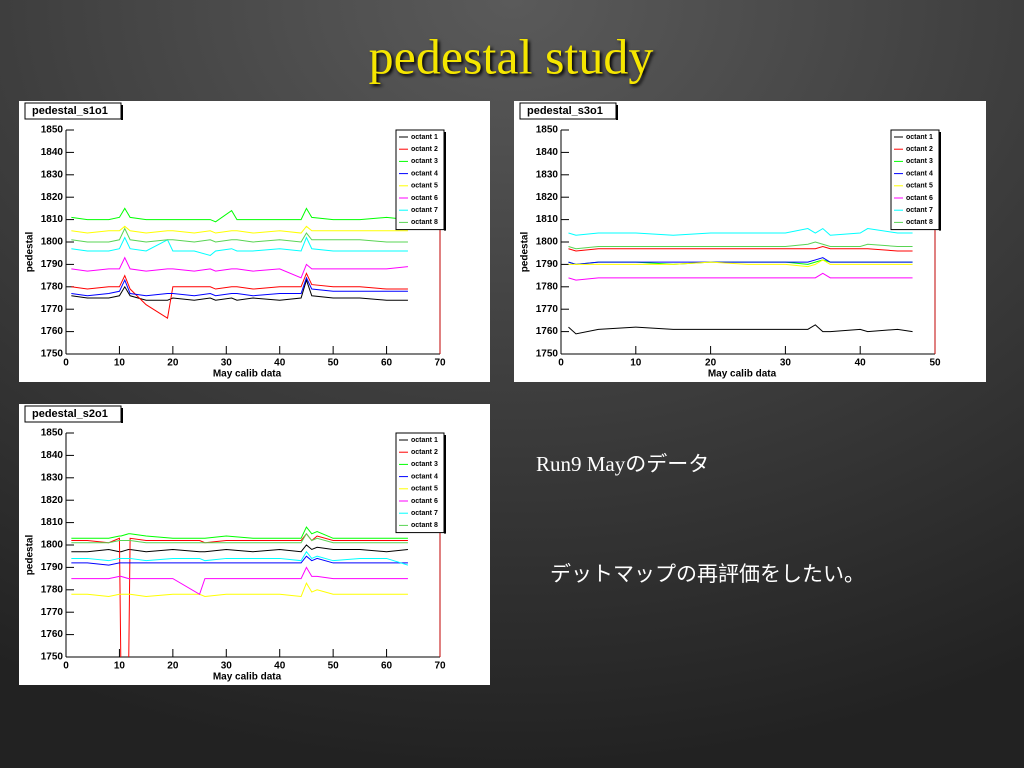 Image resolution: width=1024 pixels, height=768 pixels. Describe the element at coordinates (424, 489) in the screenshot. I see `legend-label: octant 5` at that location.